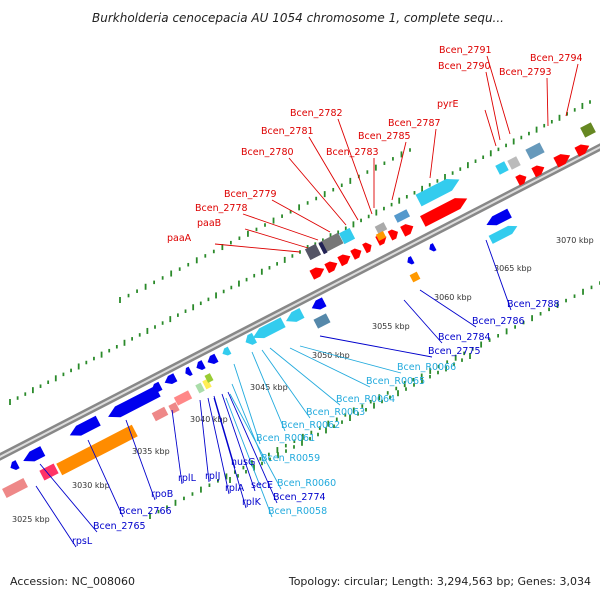 The height and width of the screenshot is (600, 600). Describe the element at coordinates (285, 438) in the screenshot. I see `gene-label: Bcen_R0061` at that location.